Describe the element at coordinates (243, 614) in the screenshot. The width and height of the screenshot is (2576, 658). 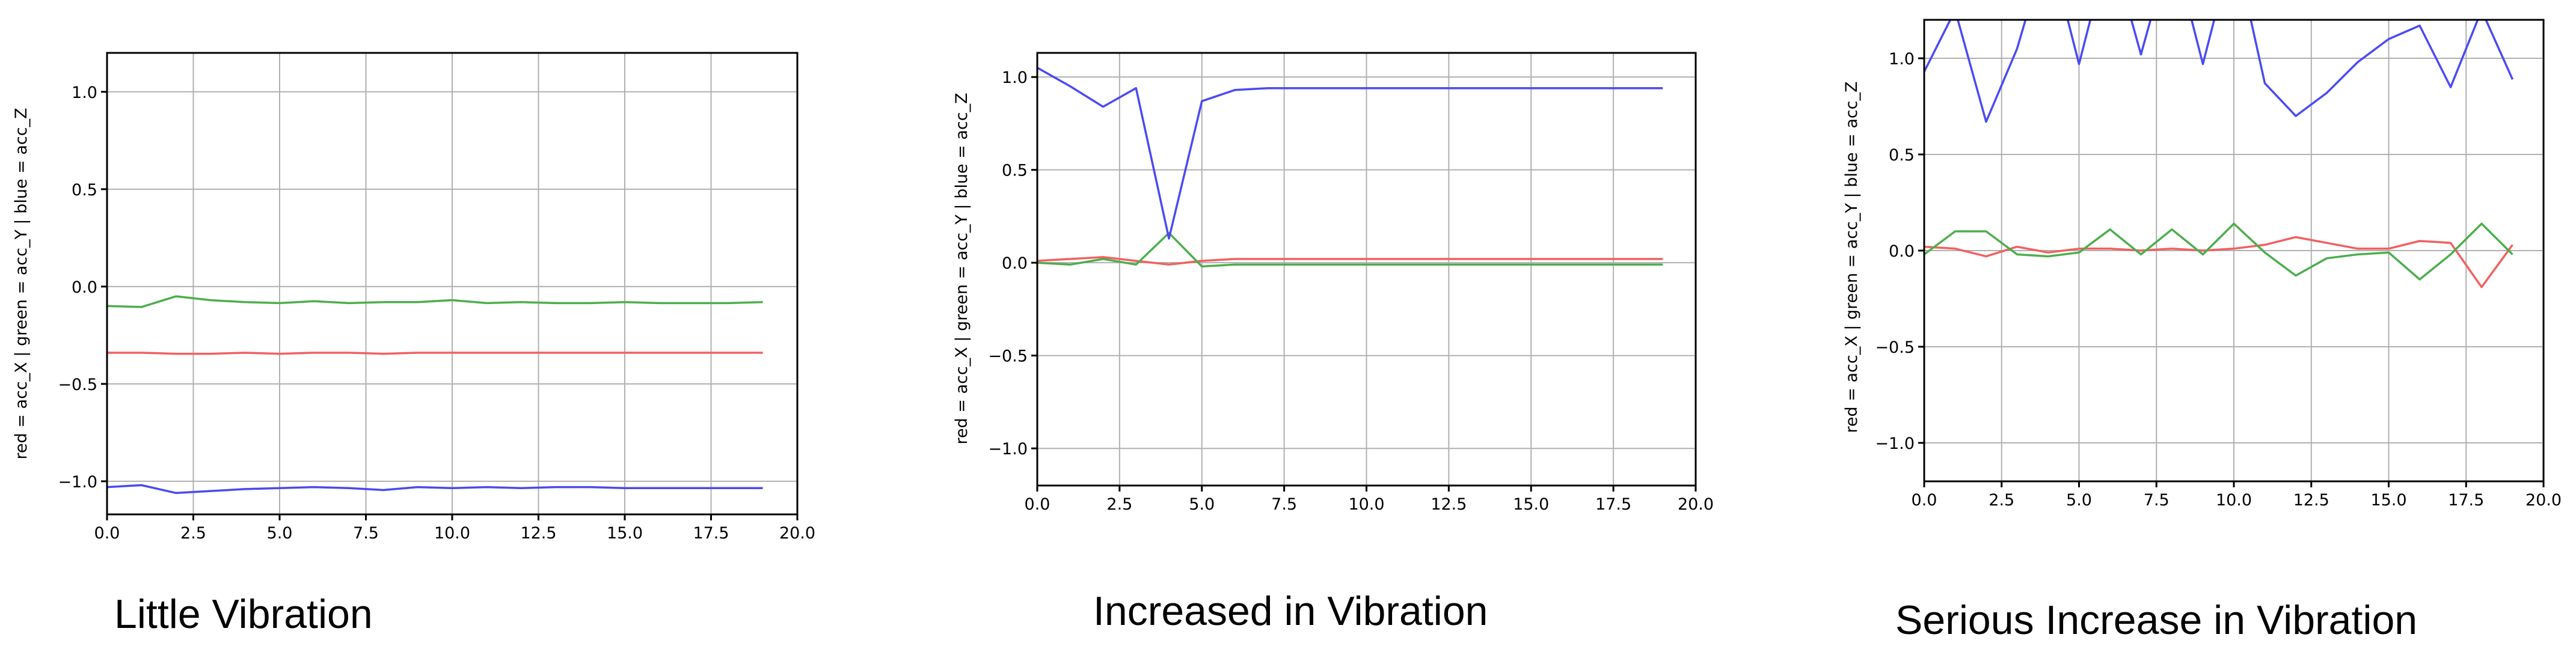
I see `chart-caption: Little Vibration` at that location.